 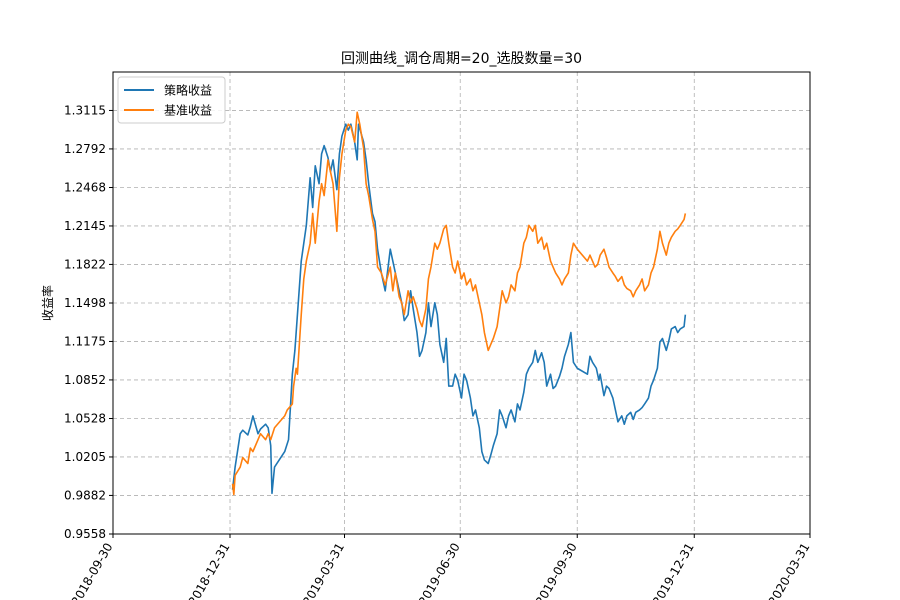 What do you see at coordinates (85, 149) in the screenshot?
I see `y-tick-label: 1.2792` at bounding box center [85, 149].